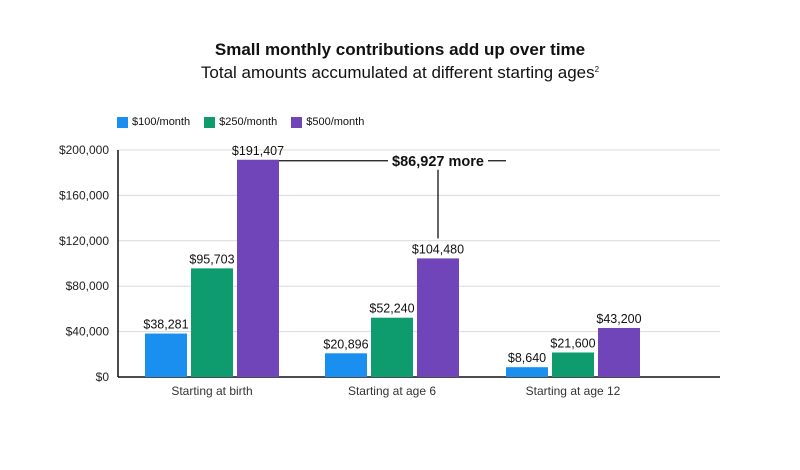 The height and width of the screenshot is (470, 800). I want to click on legend-item-500: $500/month, so click(327, 122).